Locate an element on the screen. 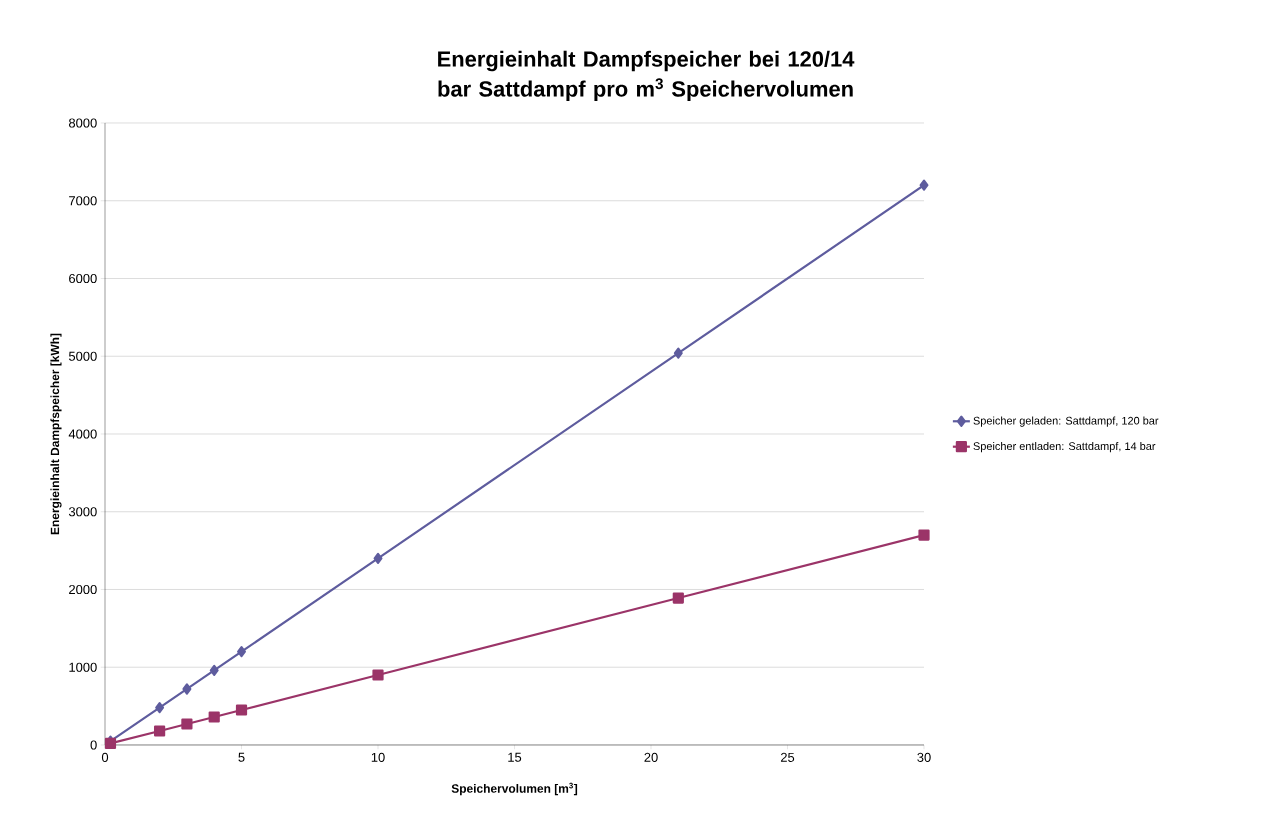 The width and height of the screenshot is (1279, 823). legend-label: Speicher geladen: Sattdampf, 120 bar is located at coordinates (1066, 421).